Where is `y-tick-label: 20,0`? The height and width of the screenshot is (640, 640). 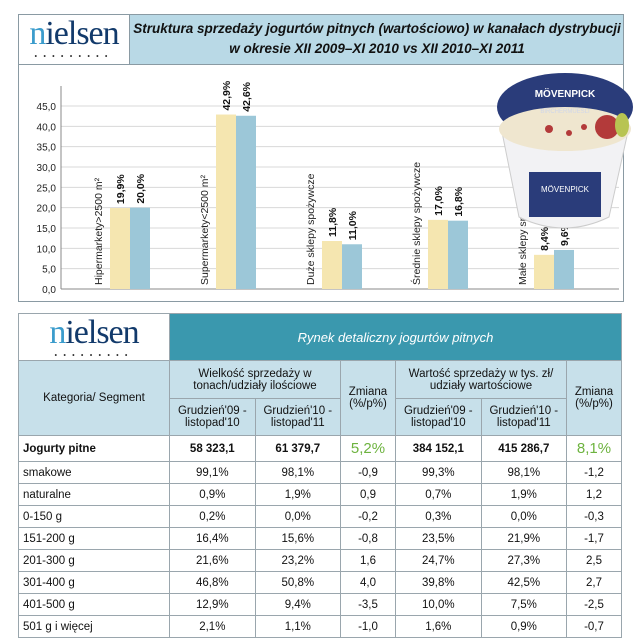 y-tick-label: 20,0 is located at coordinates (47, 209).